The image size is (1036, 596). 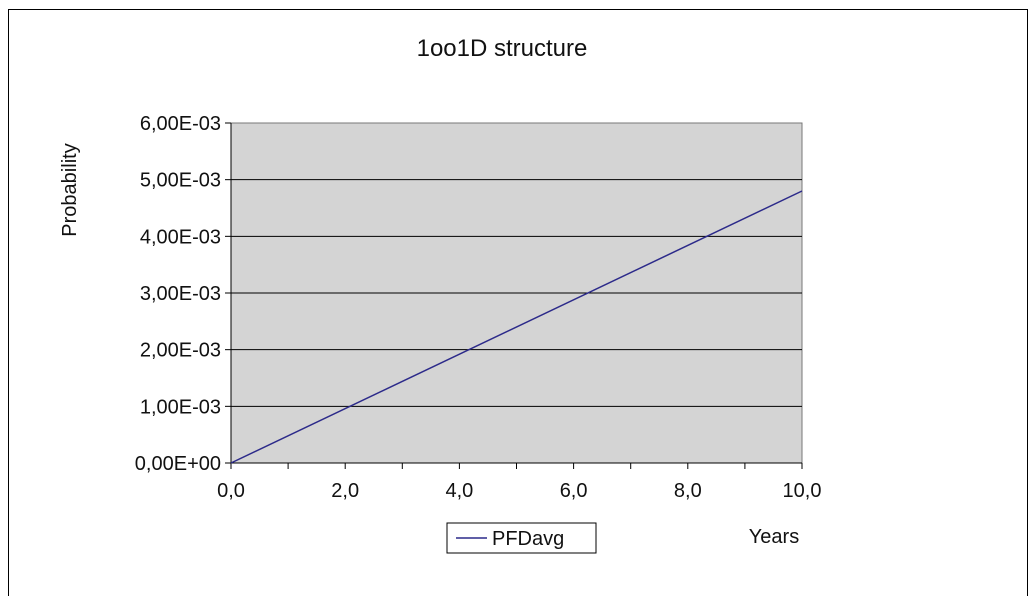 What do you see at coordinates (180, 124) in the screenshot?
I see `y-tick-label: 6,00E-03` at bounding box center [180, 124].